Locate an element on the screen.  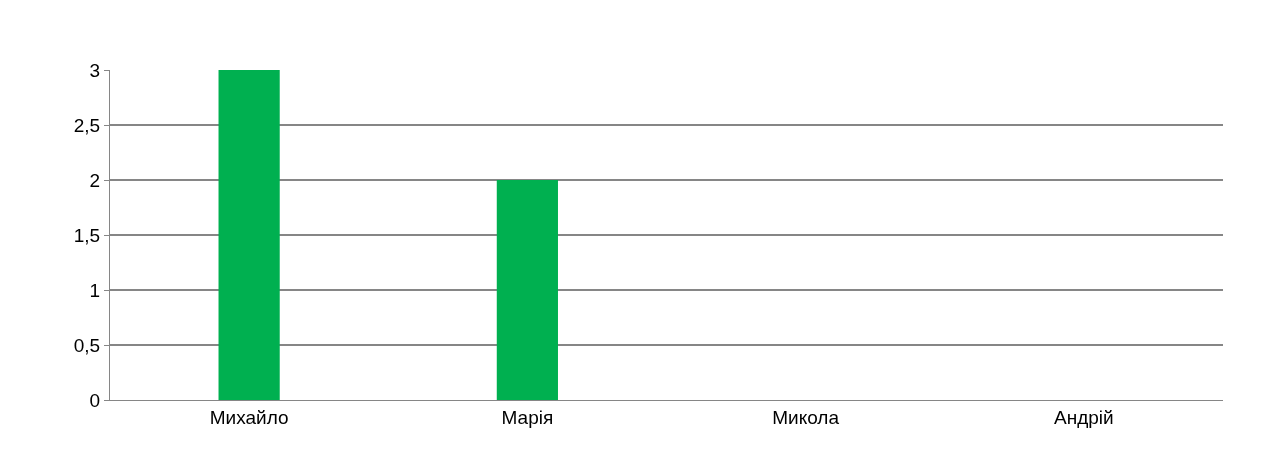
y-tick-label: 0,5 is located at coordinates (87, 345).